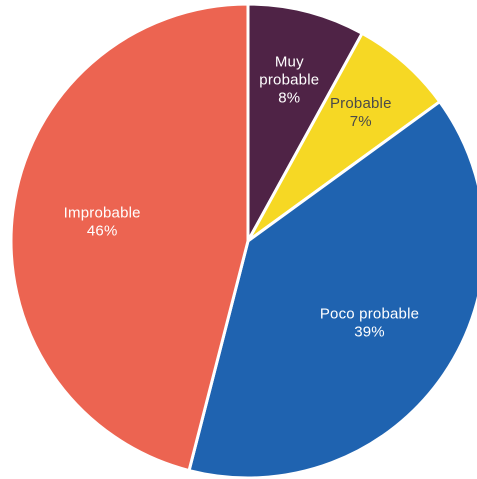 The height and width of the screenshot is (479, 477). I want to click on category-label: Probable, so click(361, 103).